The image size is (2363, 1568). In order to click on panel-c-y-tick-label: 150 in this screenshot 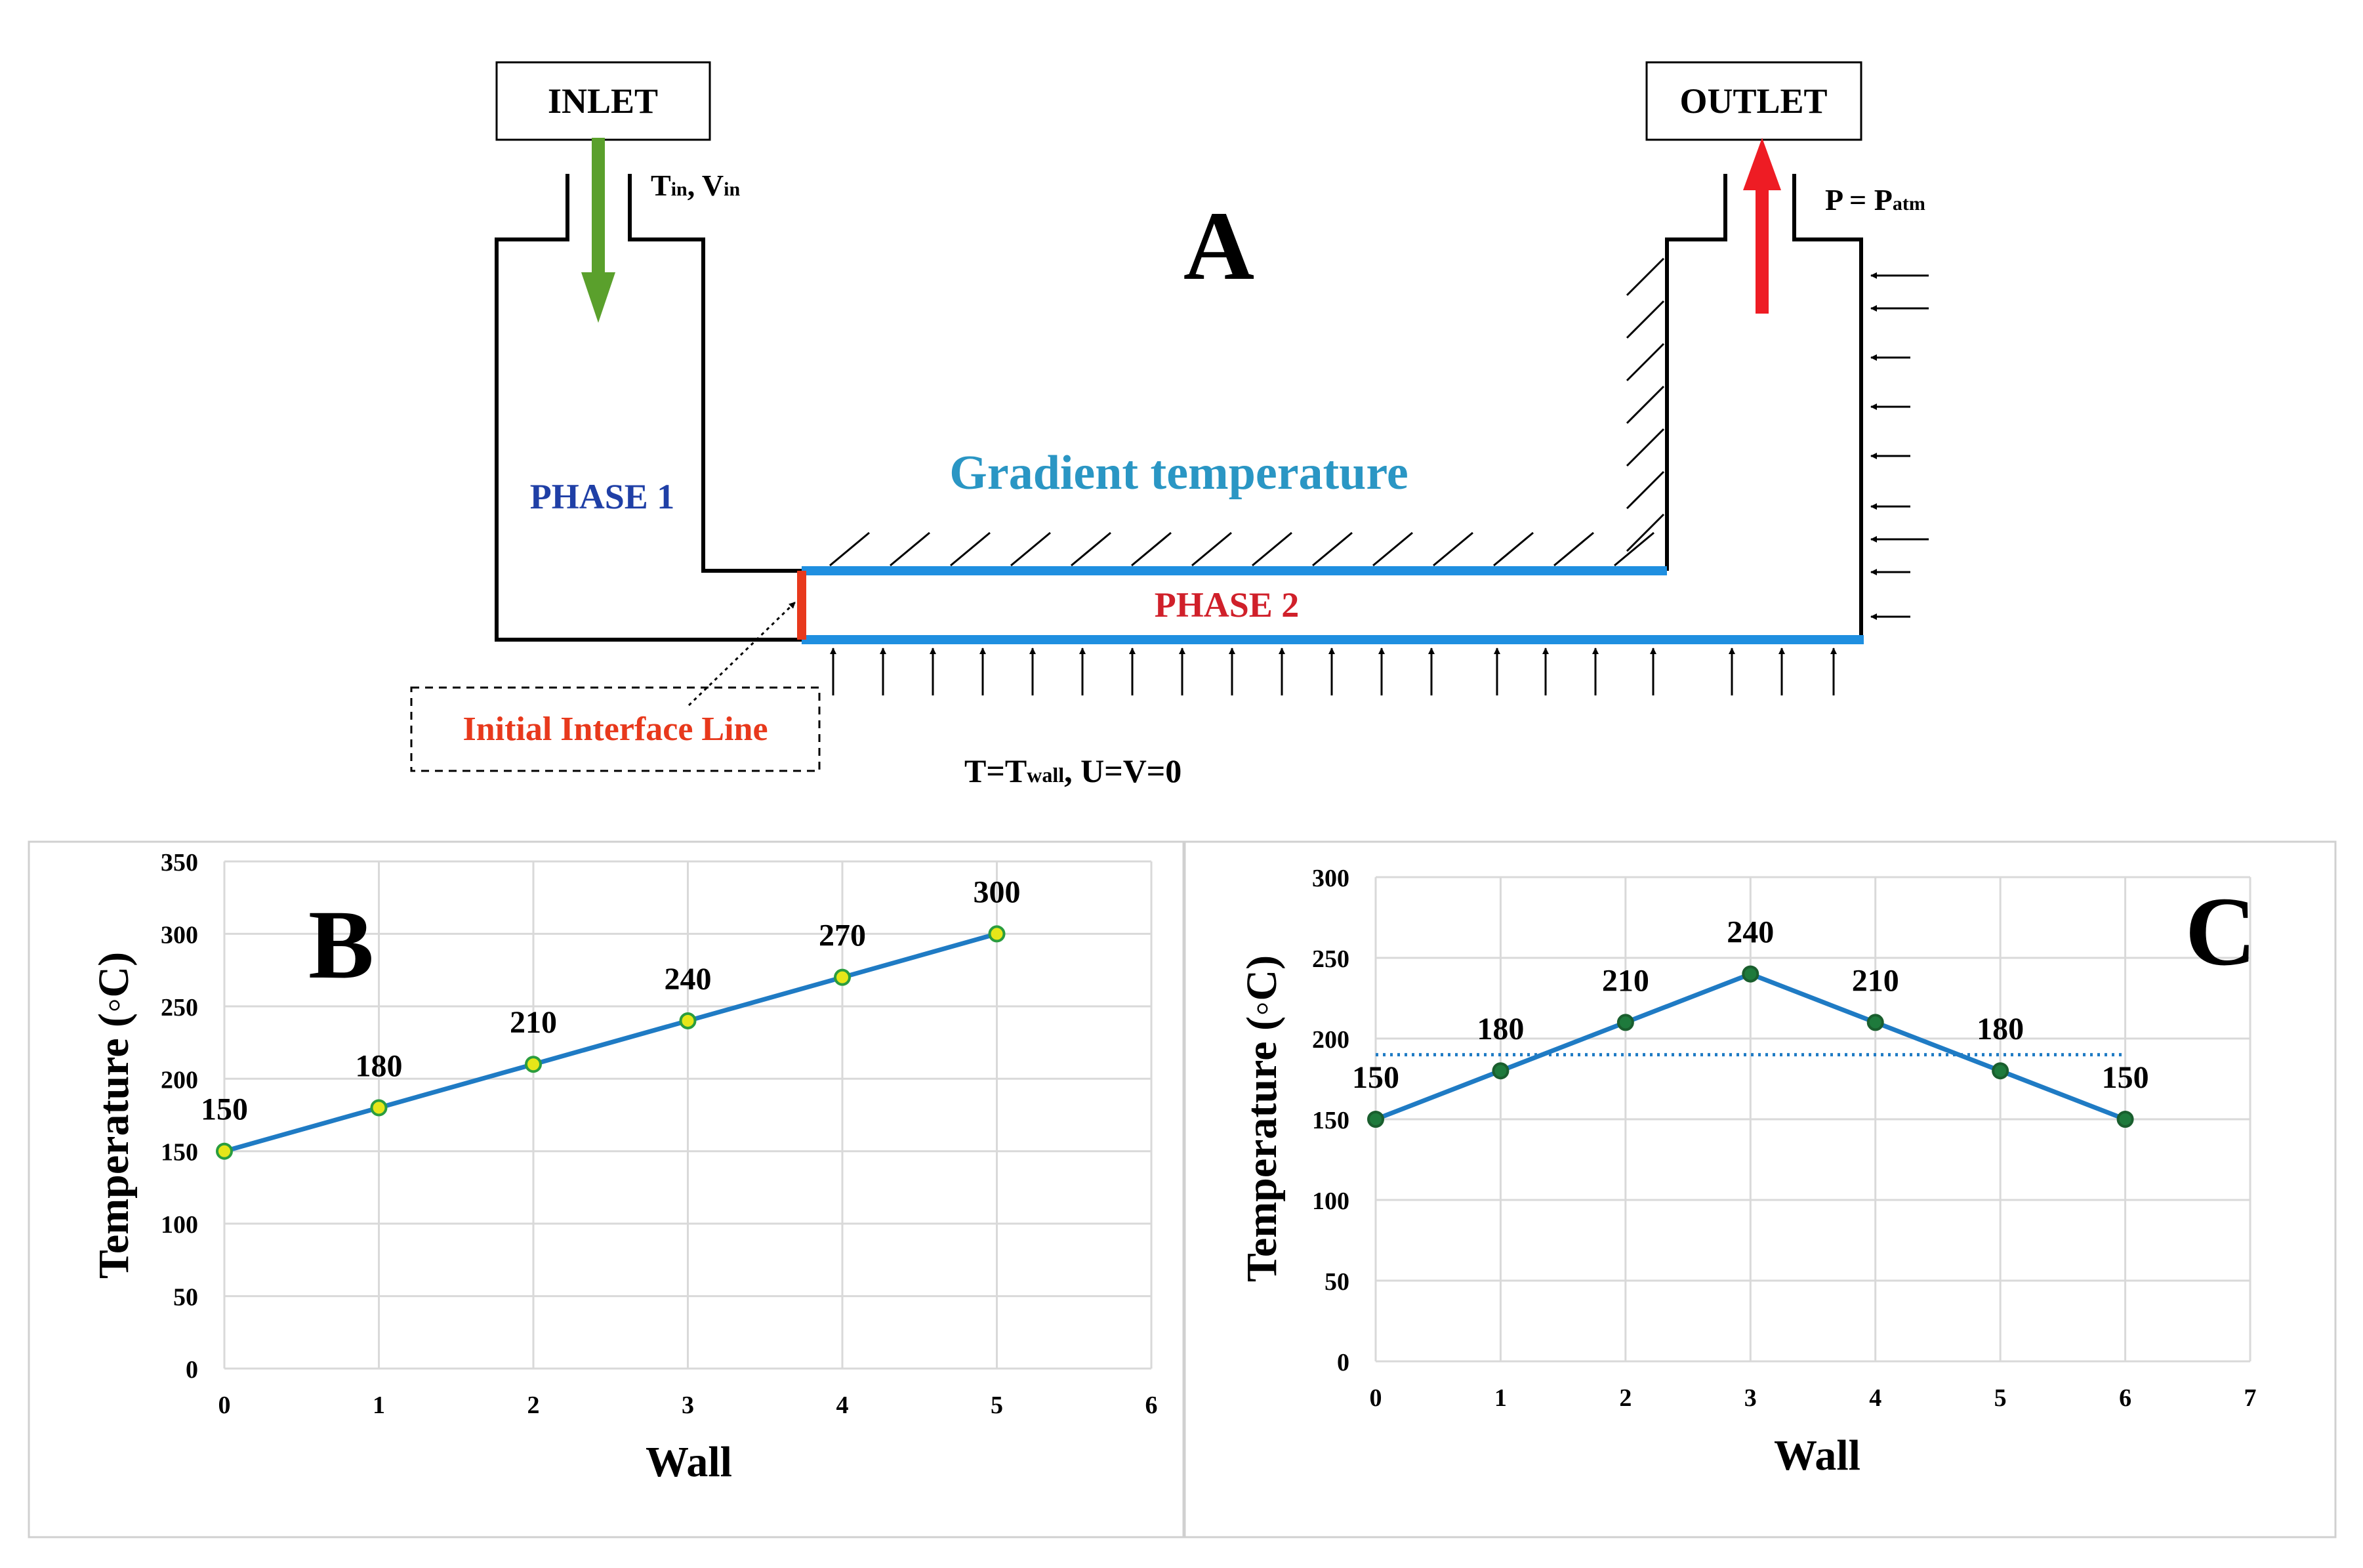, I will do `click(1330, 1120)`.